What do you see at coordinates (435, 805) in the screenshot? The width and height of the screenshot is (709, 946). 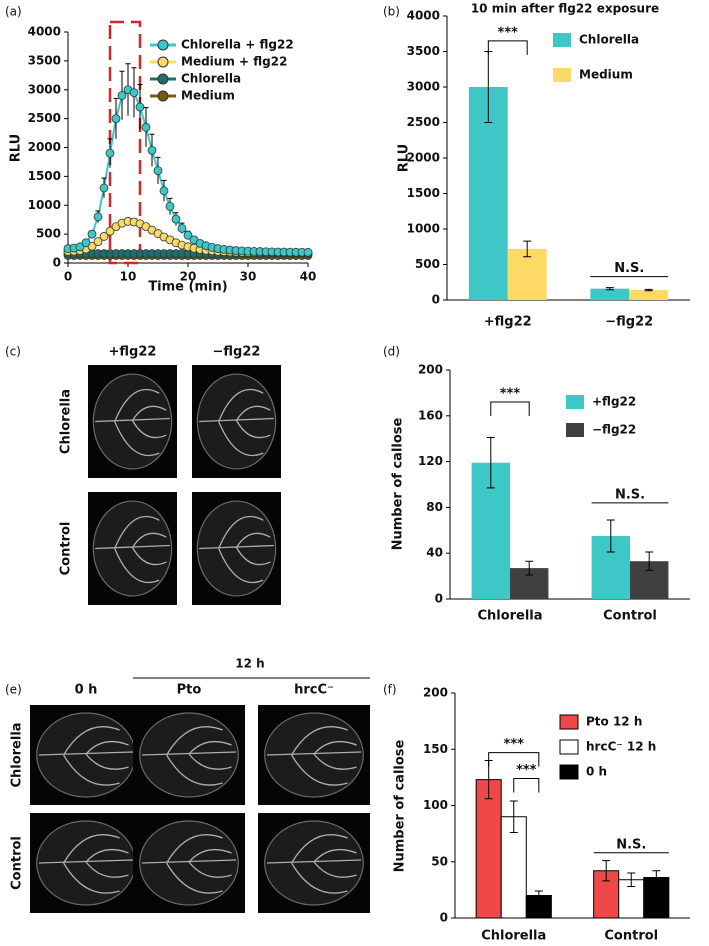 I see `y-tick-label: 100` at bounding box center [435, 805].